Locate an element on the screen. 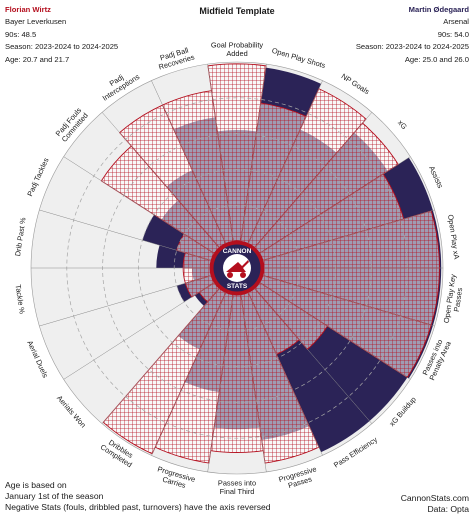  footer-credits: CannonStats.com Data: Opta is located at coordinates (435, 504).